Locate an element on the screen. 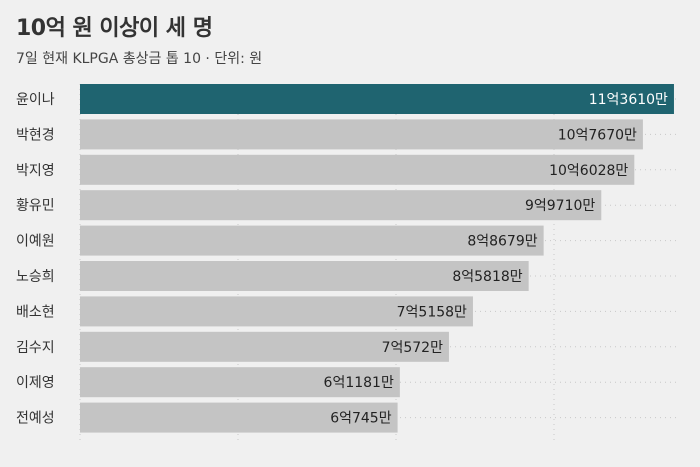 This screenshot has height=467, width=700. chart-subtitle: 7일 현재 KLPGA 총상금 톱 10 · 단위: 원 is located at coordinates (139, 59).